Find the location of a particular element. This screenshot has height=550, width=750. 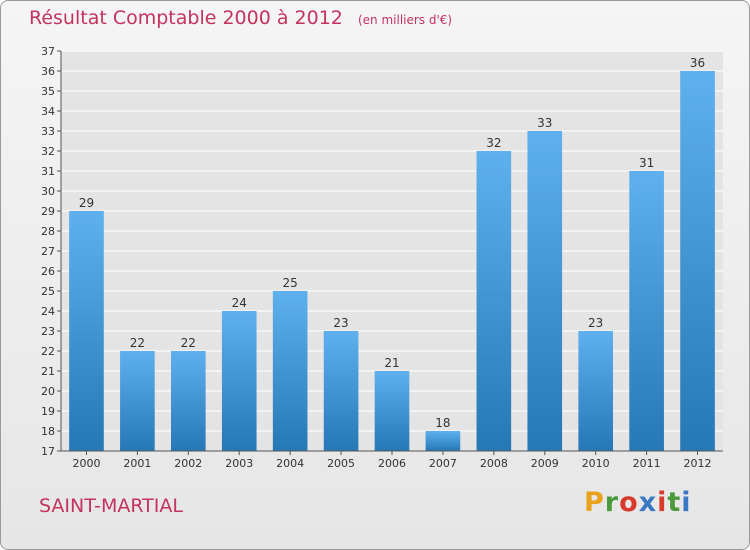

y-tick-label: 17 is located at coordinates (48, 451).